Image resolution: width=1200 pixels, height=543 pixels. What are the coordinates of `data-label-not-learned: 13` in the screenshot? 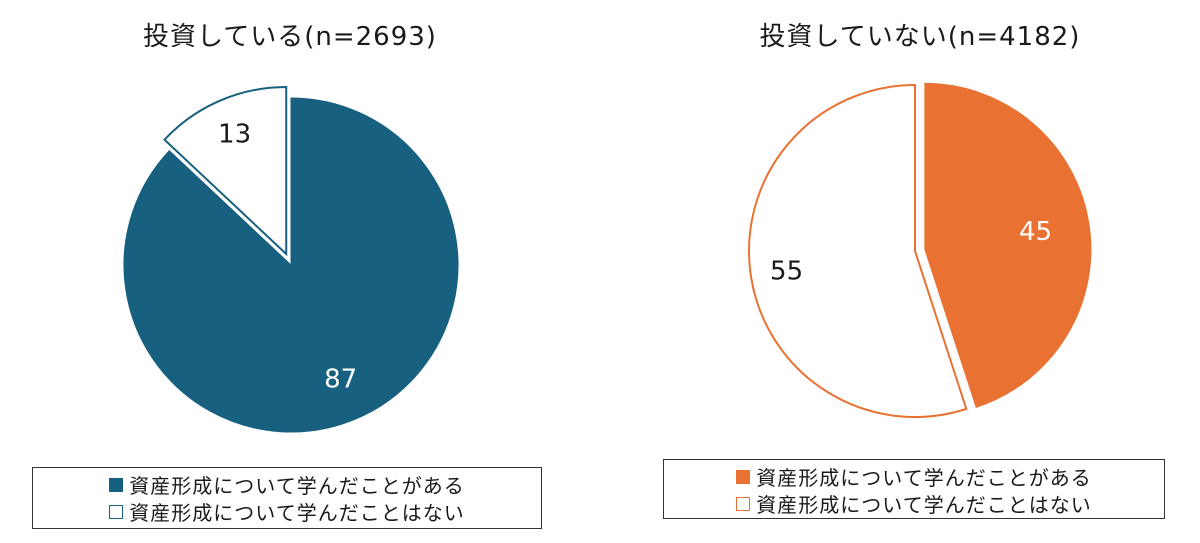 It's located at (234, 135).